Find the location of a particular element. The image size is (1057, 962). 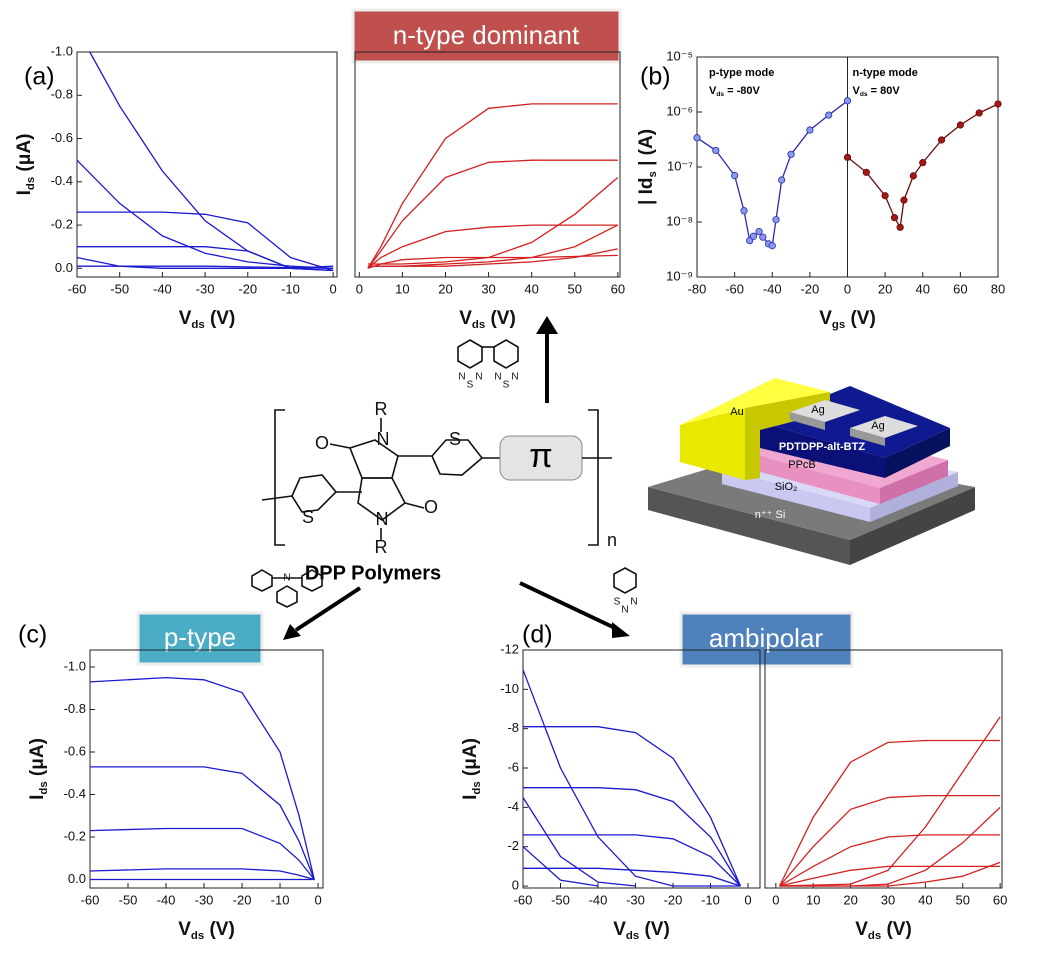

y-tick-label: -0.2 is located at coordinates (62, 224).